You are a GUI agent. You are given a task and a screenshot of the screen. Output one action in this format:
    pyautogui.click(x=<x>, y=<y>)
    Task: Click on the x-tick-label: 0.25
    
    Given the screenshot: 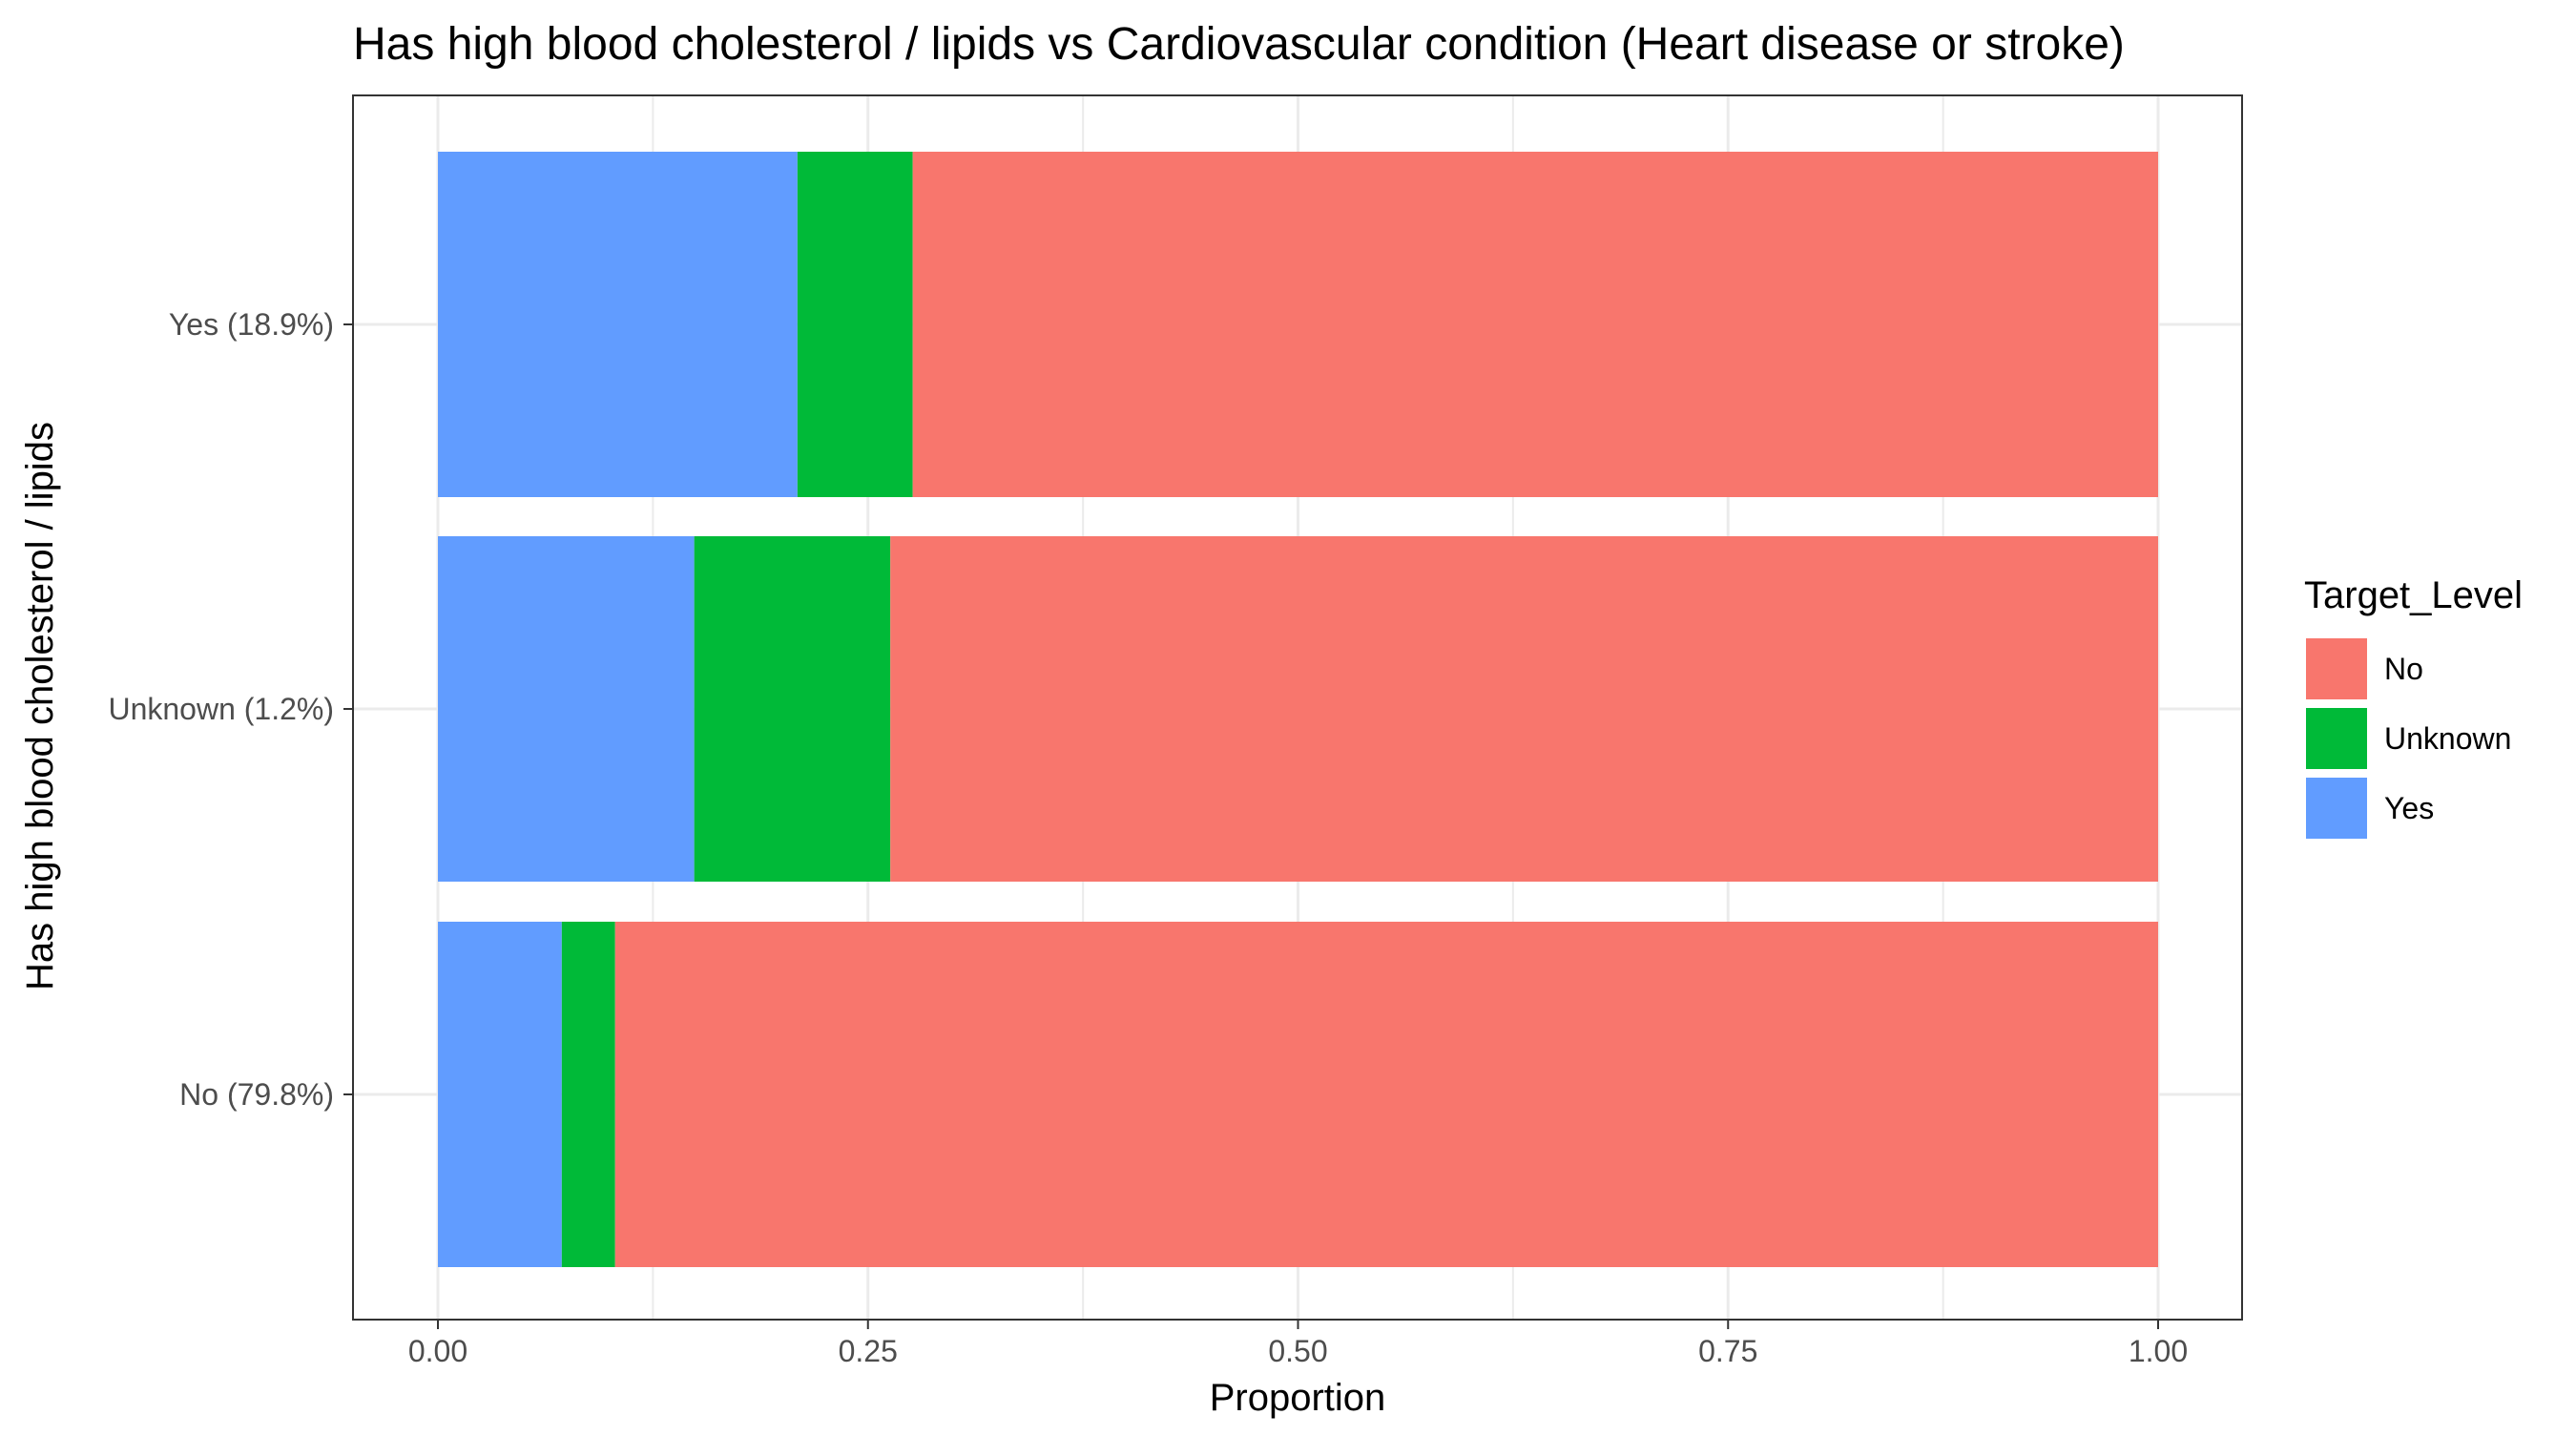 What is the action you would take?
    pyautogui.click(x=868, y=1351)
    